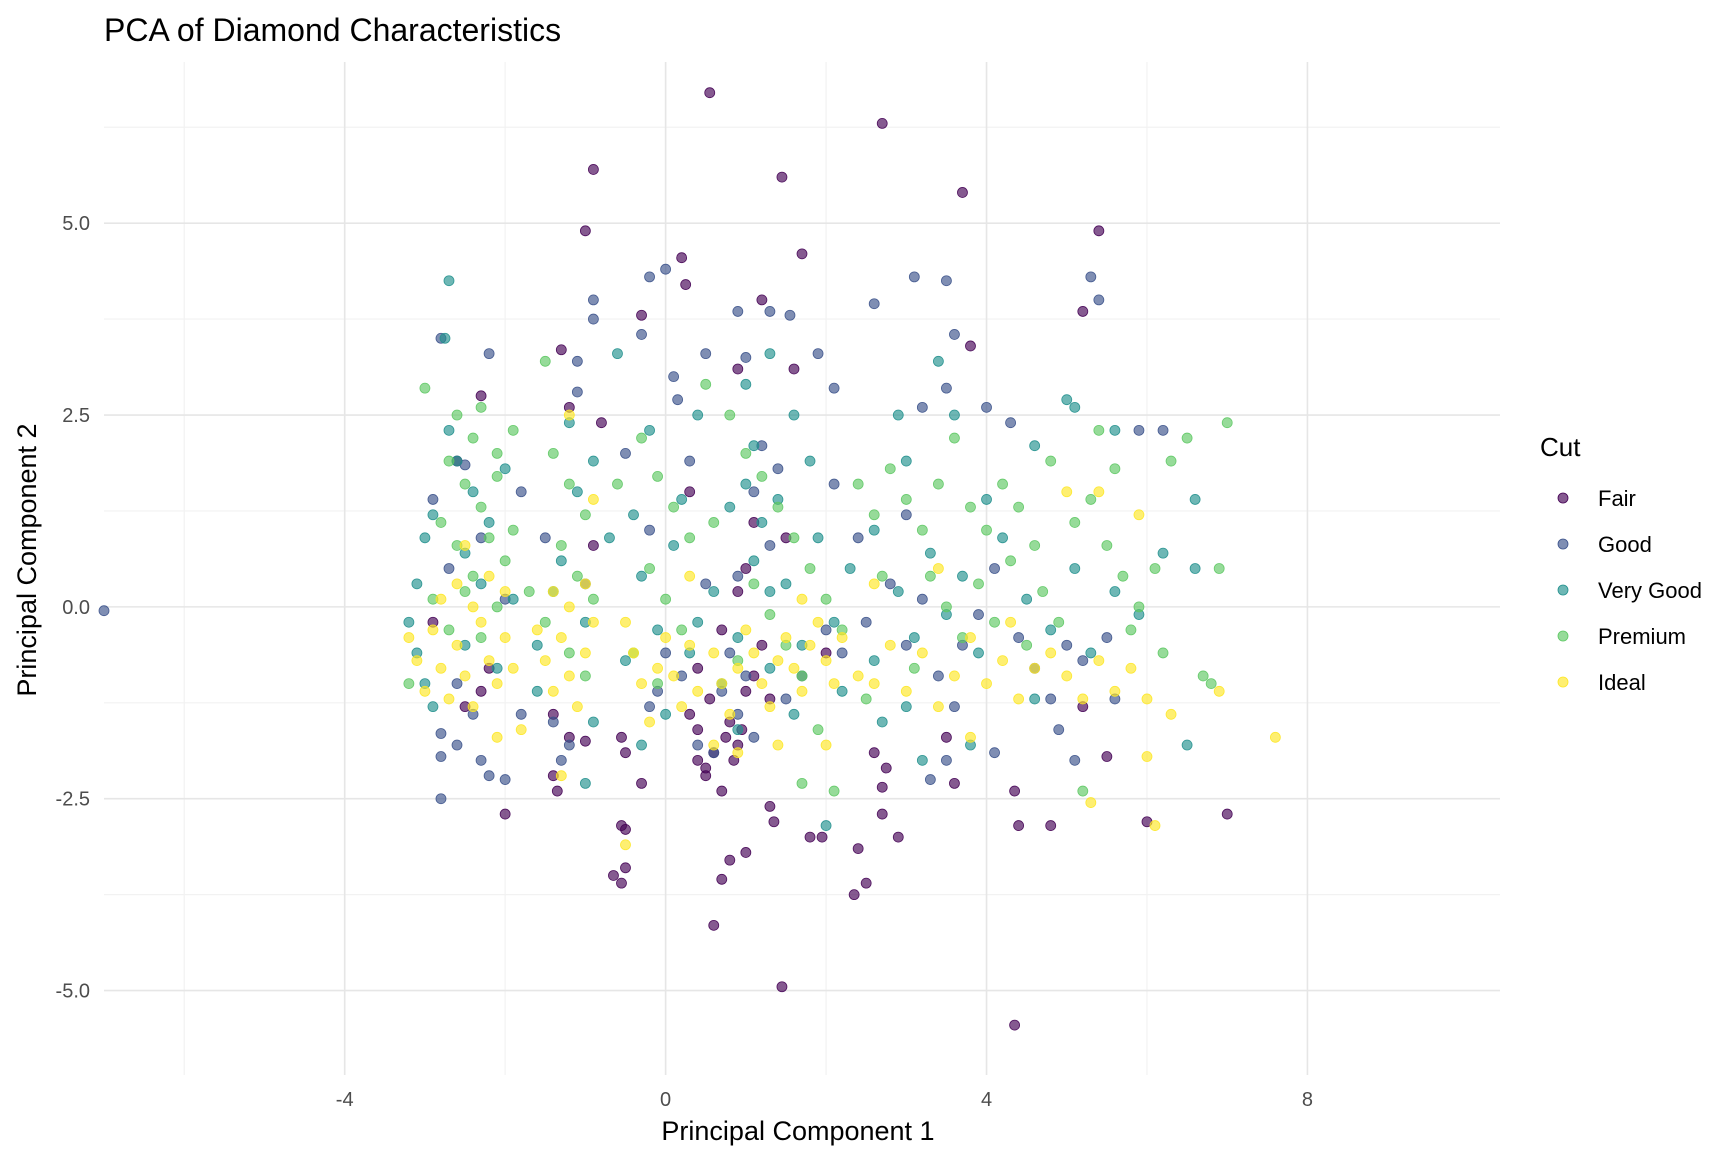 This screenshot has width=1728, height=1152. I want to click on x-tick-label: 8, so click(1307, 1100).